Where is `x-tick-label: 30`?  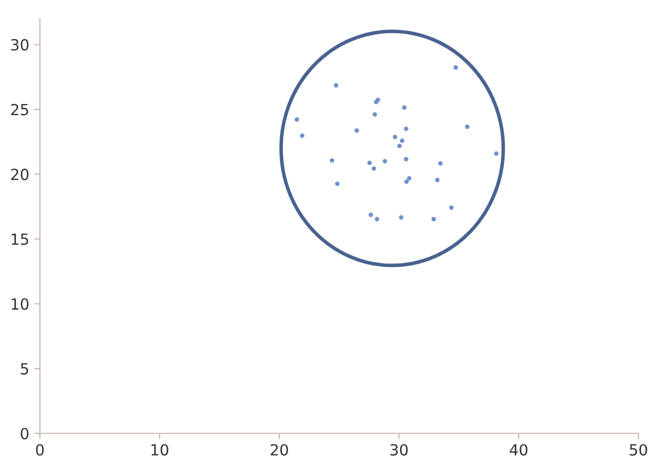 x-tick-label: 30 is located at coordinates (399, 450).